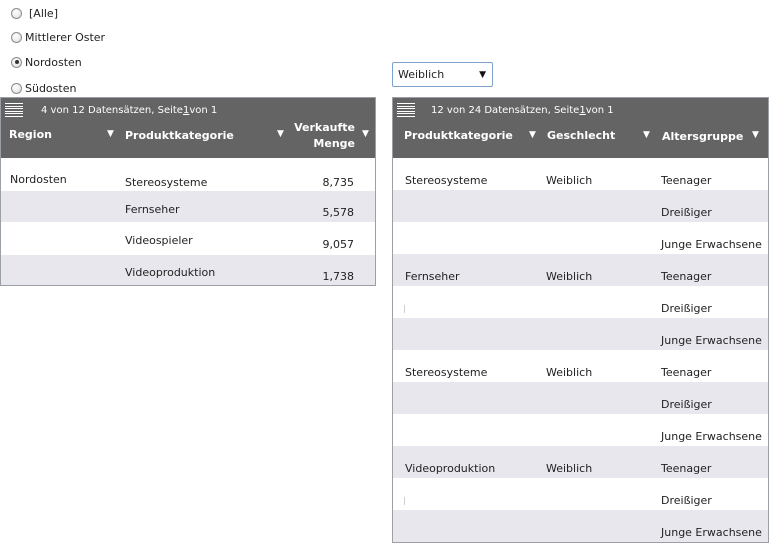  Describe the element at coordinates (65, 37) in the screenshot. I see `radio-label-mittlerer-oster: Mittlerer Oster` at that location.